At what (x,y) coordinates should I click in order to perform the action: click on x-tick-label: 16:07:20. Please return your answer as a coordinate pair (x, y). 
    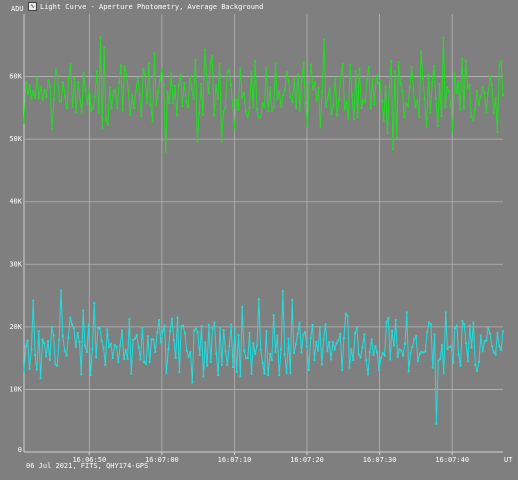
    Looking at the image, I should click on (307, 460).